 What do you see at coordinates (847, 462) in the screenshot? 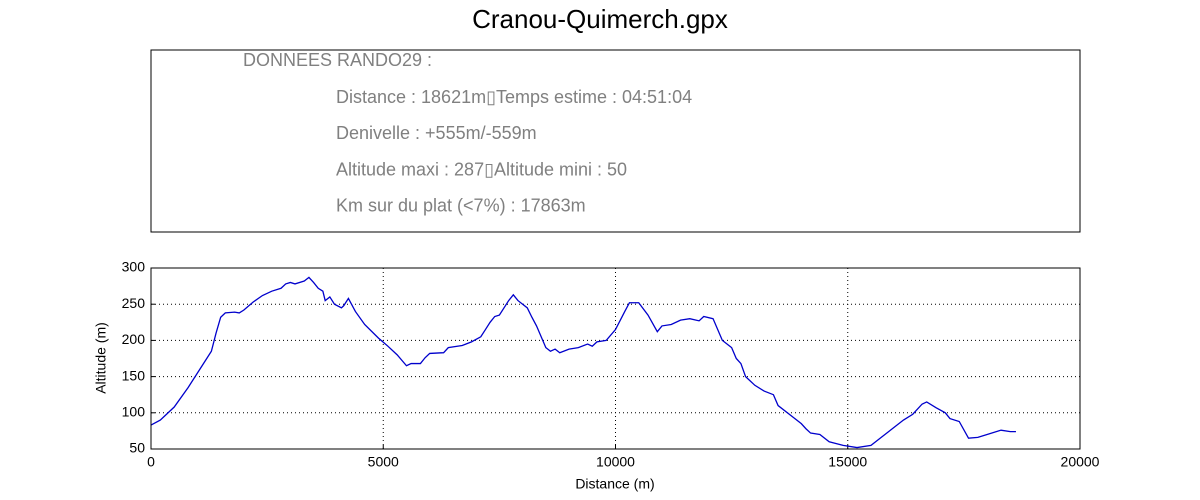
I see `x-tick-label: 15000` at bounding box center [847, 462].